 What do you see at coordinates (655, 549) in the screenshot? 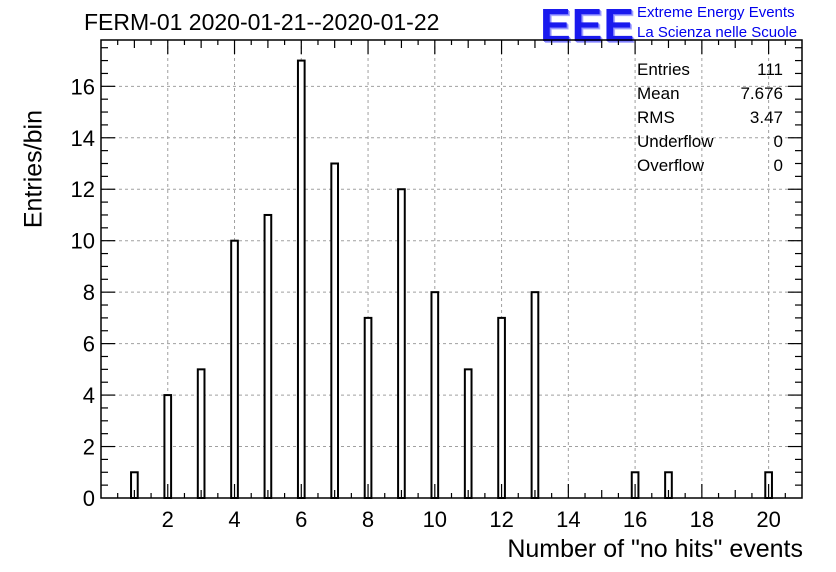
I see `x-axis-label: Number of "no hits" events` at bounding box center [655, 549].